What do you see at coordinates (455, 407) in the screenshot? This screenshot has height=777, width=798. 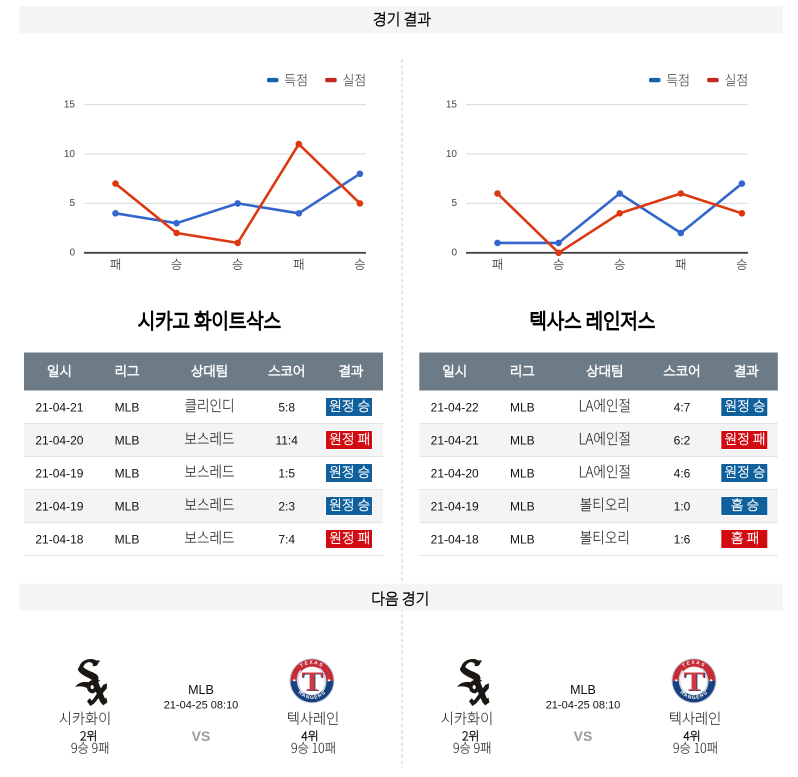 I see `svg-text: 21-04-22` at bounding box center [455, 407].